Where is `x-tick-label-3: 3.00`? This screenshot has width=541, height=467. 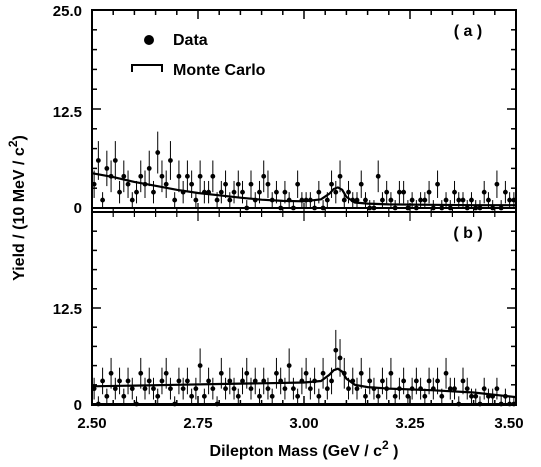
x-tick-label-3: 3.00 is located at coordinates (303, 423).